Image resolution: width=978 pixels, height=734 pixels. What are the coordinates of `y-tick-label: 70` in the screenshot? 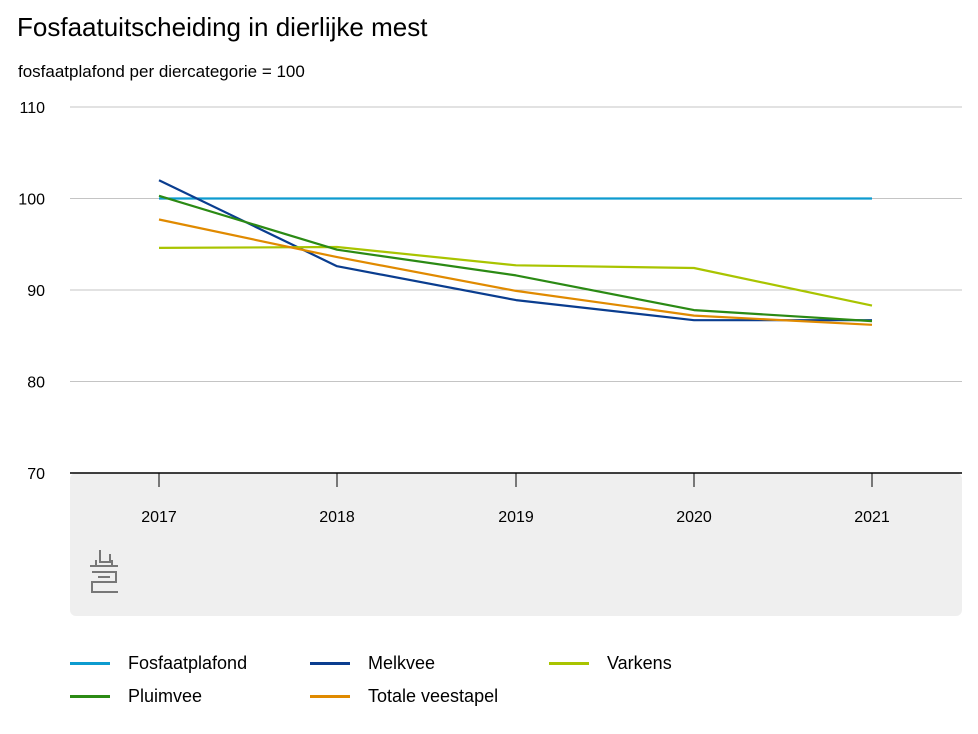 It's located at (36, 474).